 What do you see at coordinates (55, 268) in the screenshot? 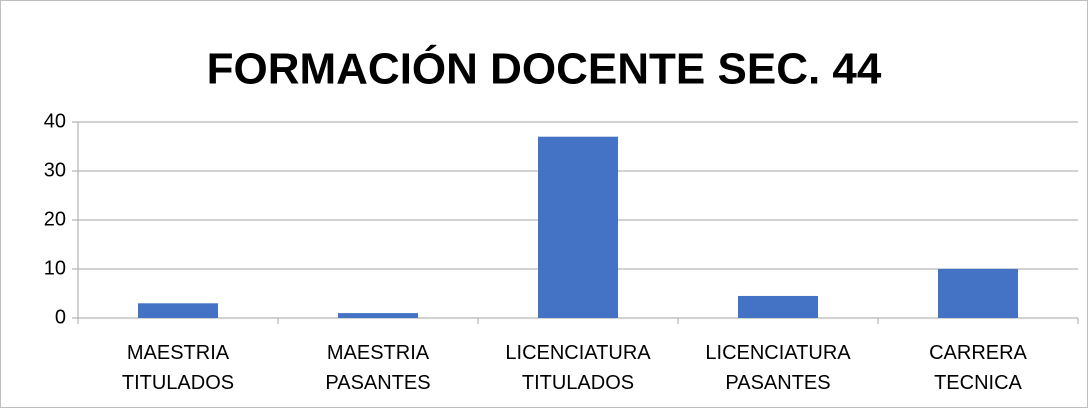
I see `y-tick-label: 10` at bounding box center [55, 268].